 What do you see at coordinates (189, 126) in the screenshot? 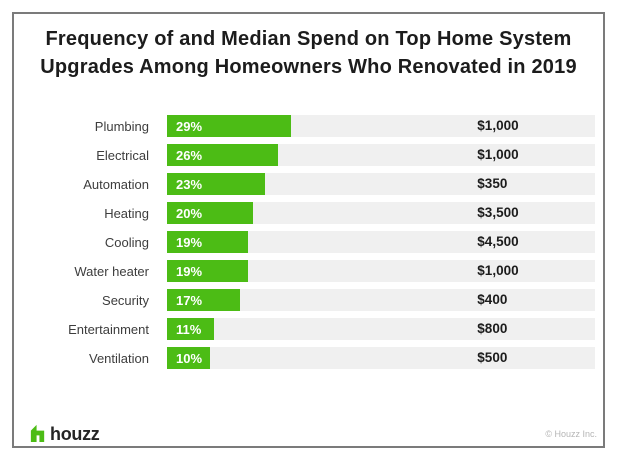
I see `frequency-value-label: 29%` at bounding box center [189, 126].